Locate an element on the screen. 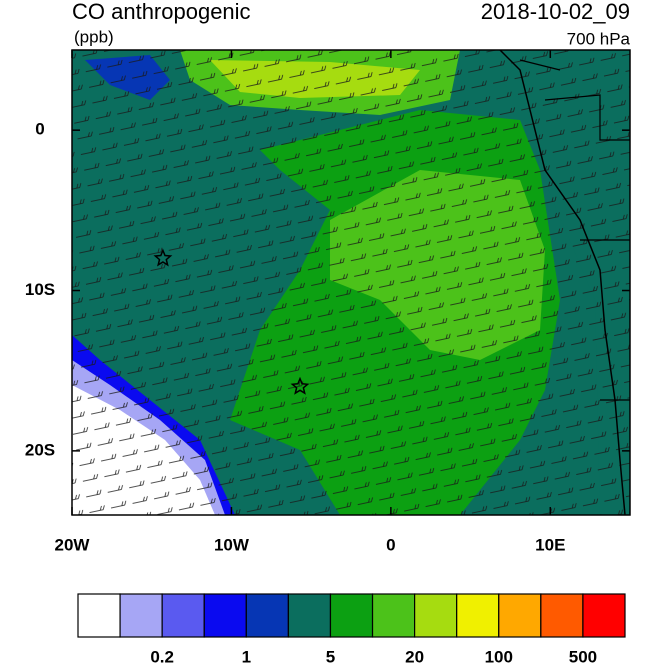 This screenshot has width=650, height=667. coastline is located at coordinates (562, 282).